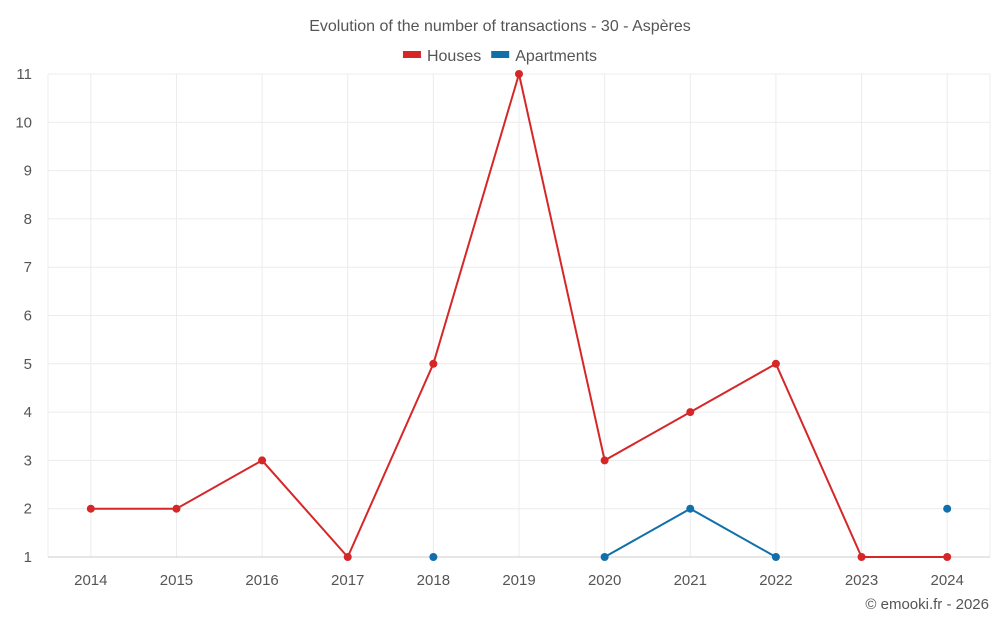  Describe the element at coordinates (690, 580) in the screenshot. I see `x-tick-label: 2021` at that location.